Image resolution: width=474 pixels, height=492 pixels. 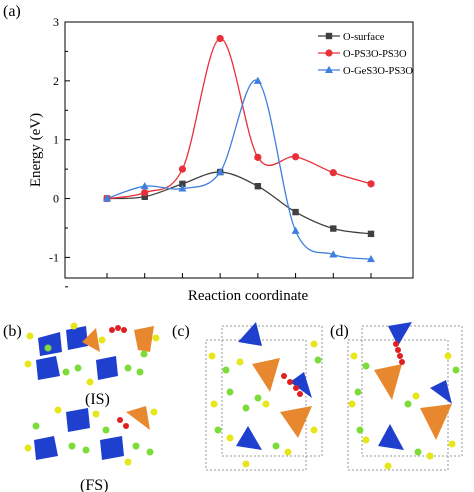 I want to click on legend-item: O-surface, so click(x=351, y=37).